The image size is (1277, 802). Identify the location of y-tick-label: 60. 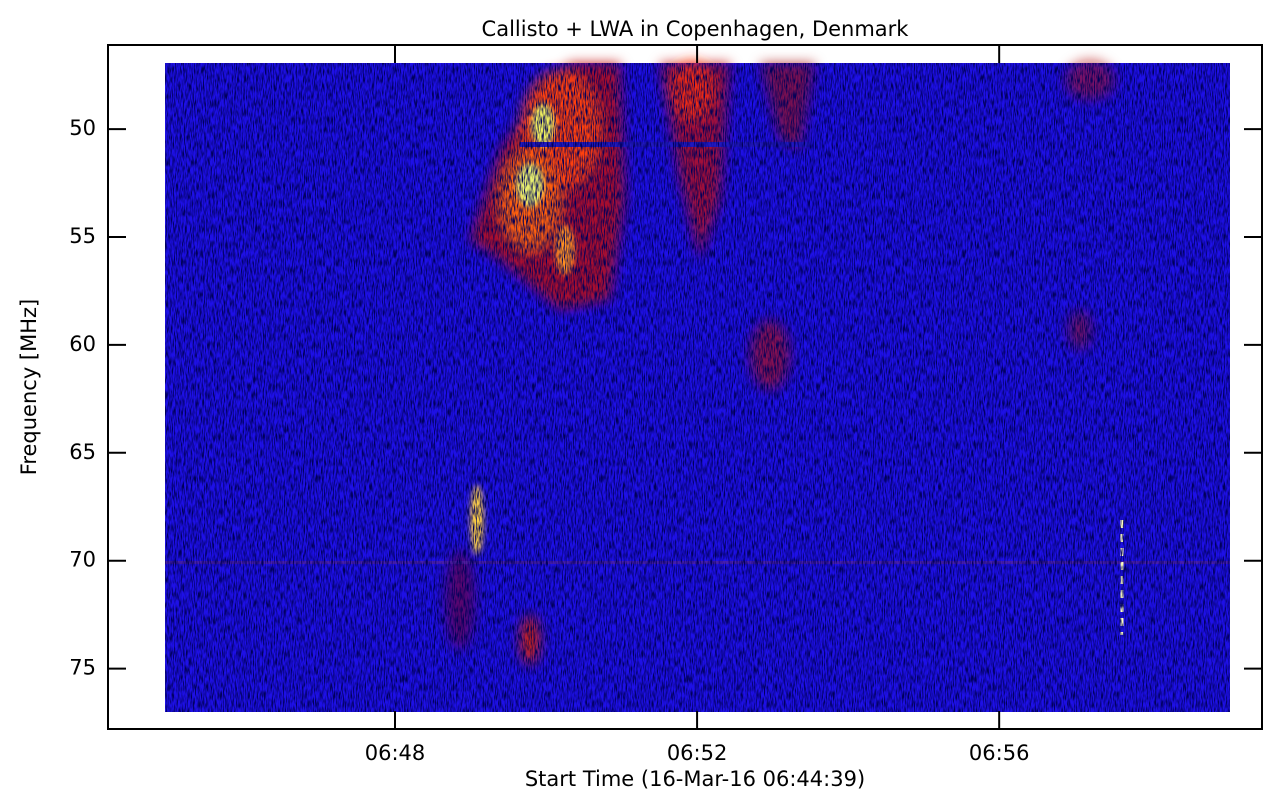
(82, 344).